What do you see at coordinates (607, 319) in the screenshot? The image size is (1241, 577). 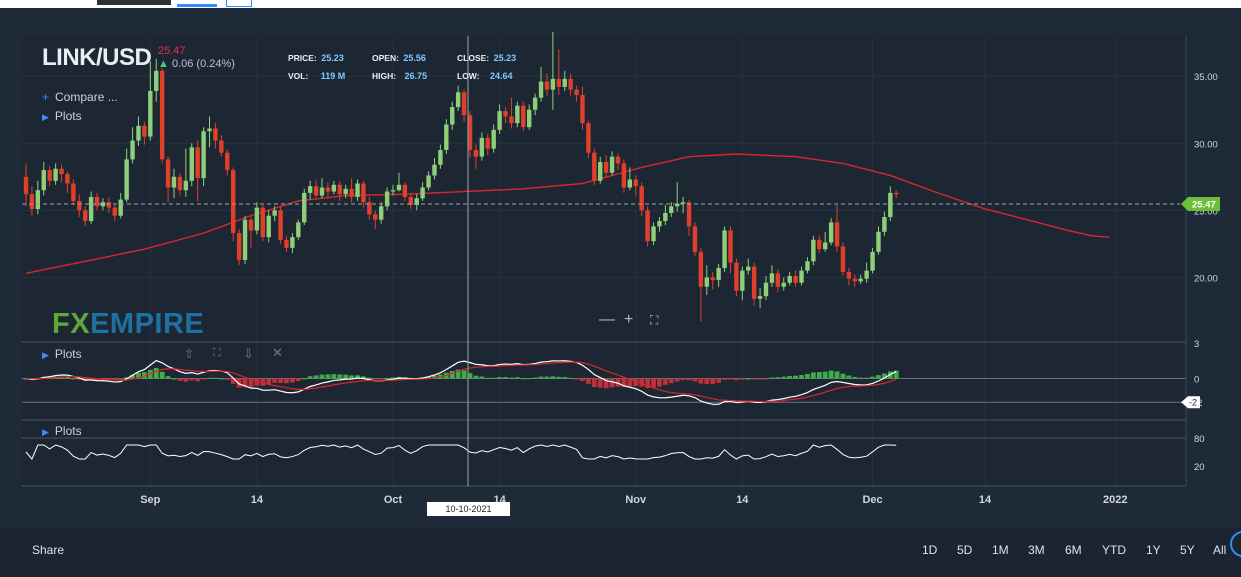 I see `zoom-out-icon: —` at bounding box center [607, 319].